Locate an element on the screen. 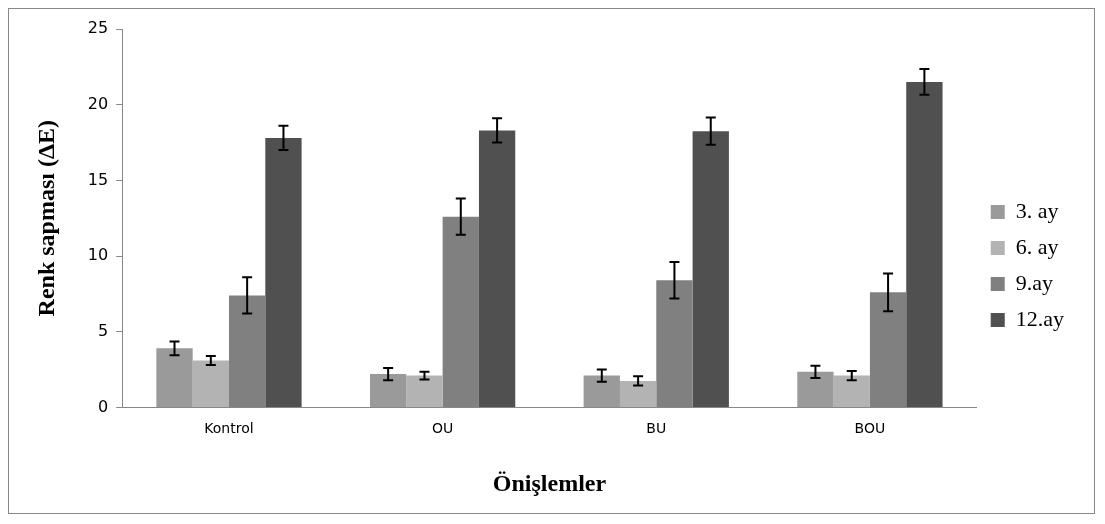  y-tick-label: 25 is located at coordinates (98, 28).